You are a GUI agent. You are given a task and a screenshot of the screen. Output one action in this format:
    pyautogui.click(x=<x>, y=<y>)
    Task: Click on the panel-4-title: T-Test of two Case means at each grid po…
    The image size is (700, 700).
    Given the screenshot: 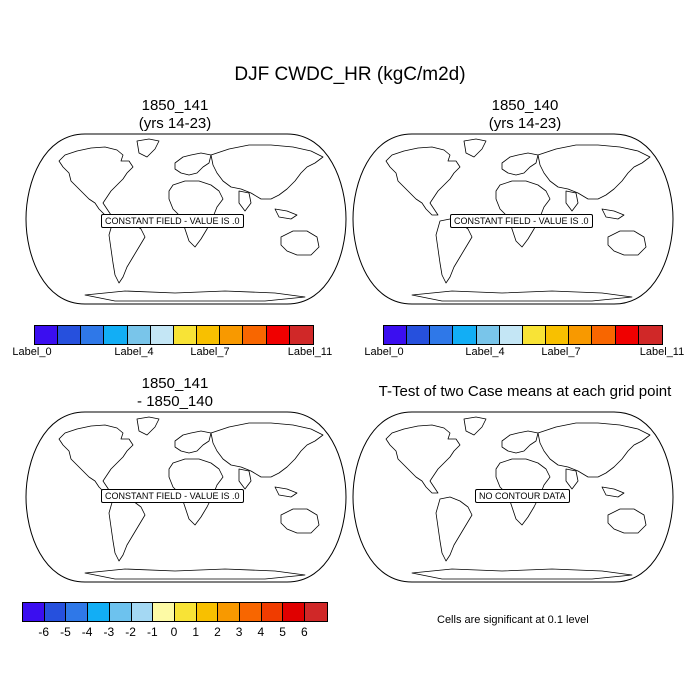 What is the action you would take?
    pyautogui.click(x=520, y=392)
    